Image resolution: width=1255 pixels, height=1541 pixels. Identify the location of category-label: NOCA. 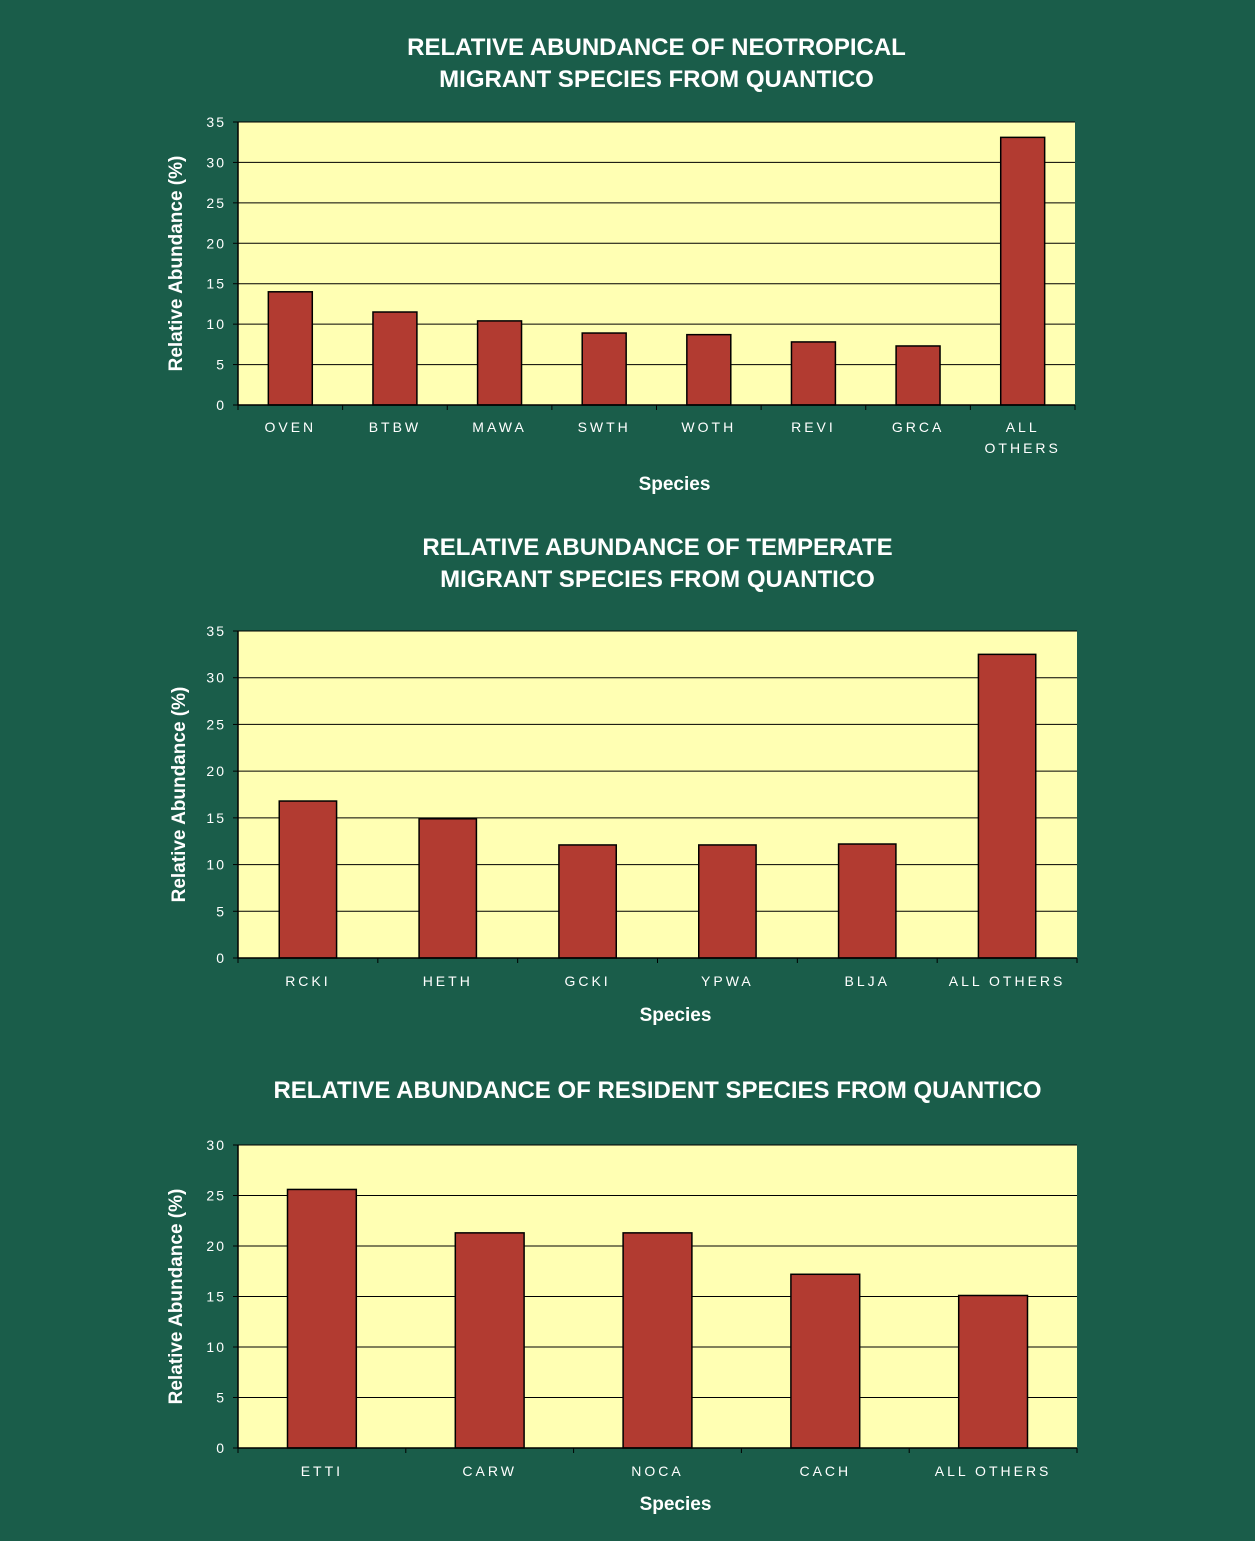
(657, 1471).